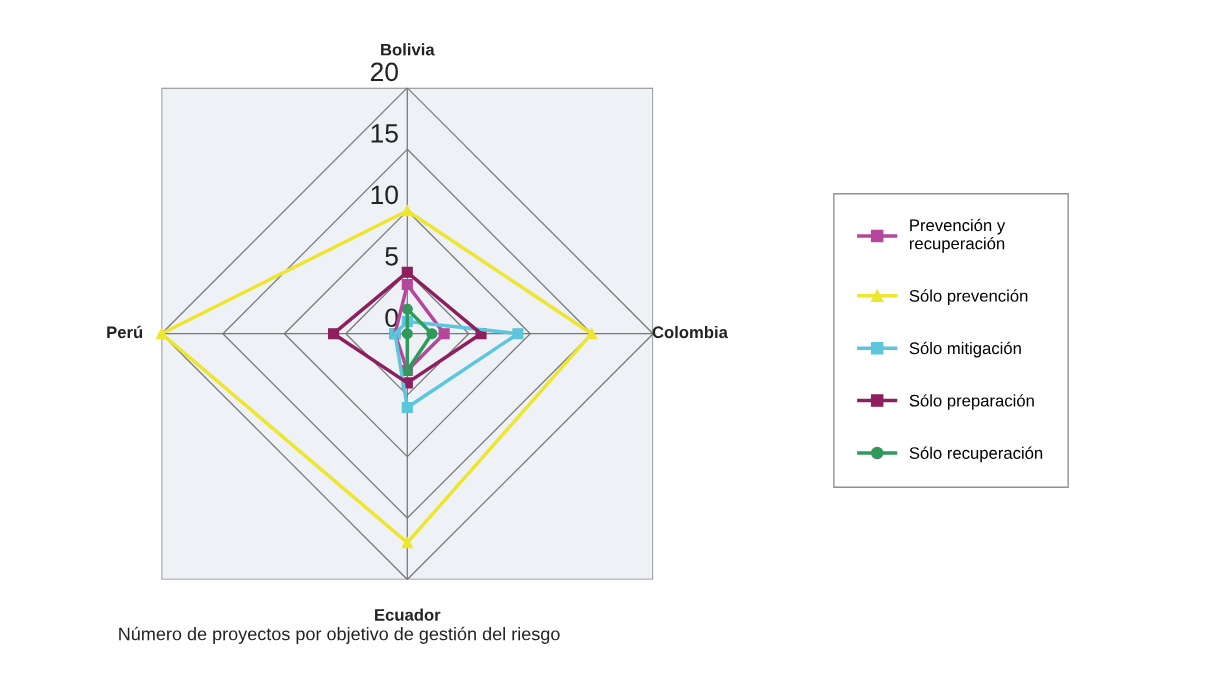  What do you see at coordinates (391, 256) in the screenshot?
I see `y-tick-label: 5` at bounding box center [391, 256].